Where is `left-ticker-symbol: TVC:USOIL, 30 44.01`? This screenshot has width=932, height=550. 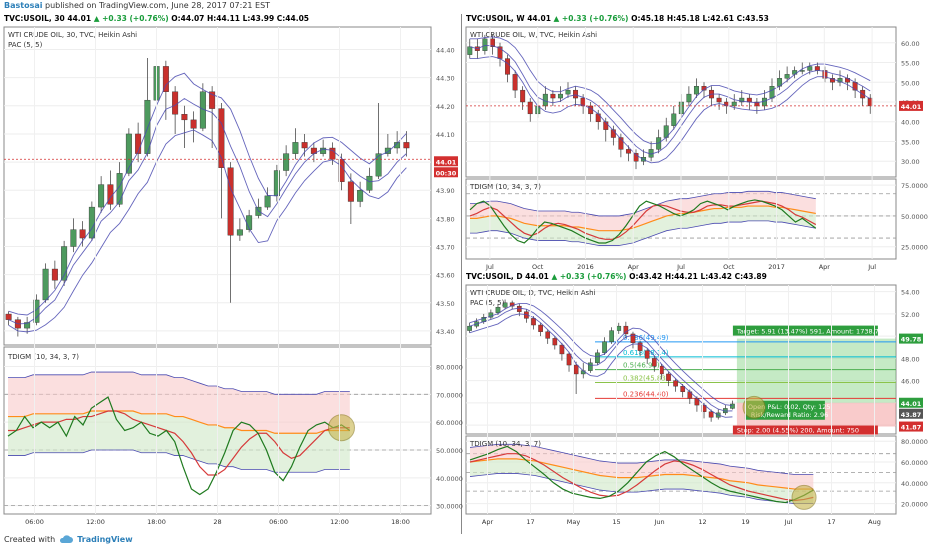
left-ticker-symbol: TVC:USOIL, 30 44.01 is located at coordinates (49, 18).